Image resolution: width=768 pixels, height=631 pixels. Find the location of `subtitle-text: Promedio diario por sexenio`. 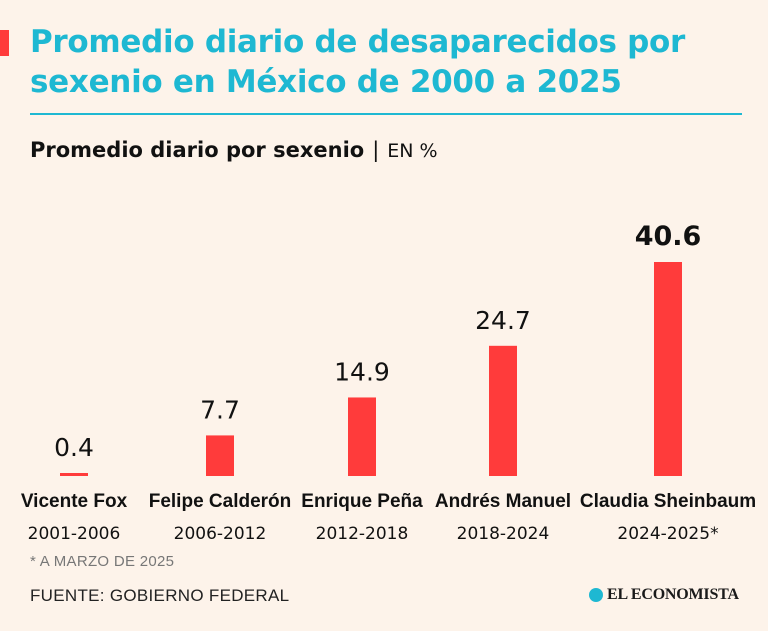

subtitle-text: Promedio diario por sexenio is located at coordinates (197, 150).